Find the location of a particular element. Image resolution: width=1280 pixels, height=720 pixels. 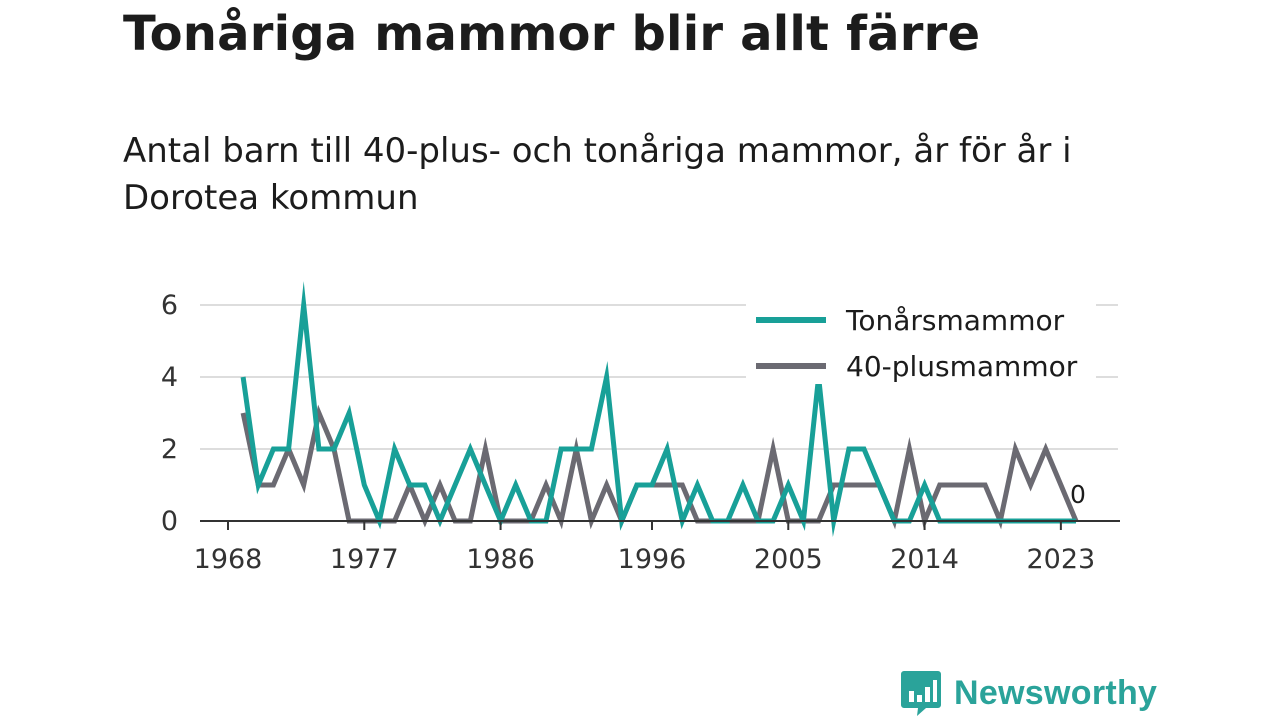

x-tick-label: 2005 is located at coordinates (788, 559).